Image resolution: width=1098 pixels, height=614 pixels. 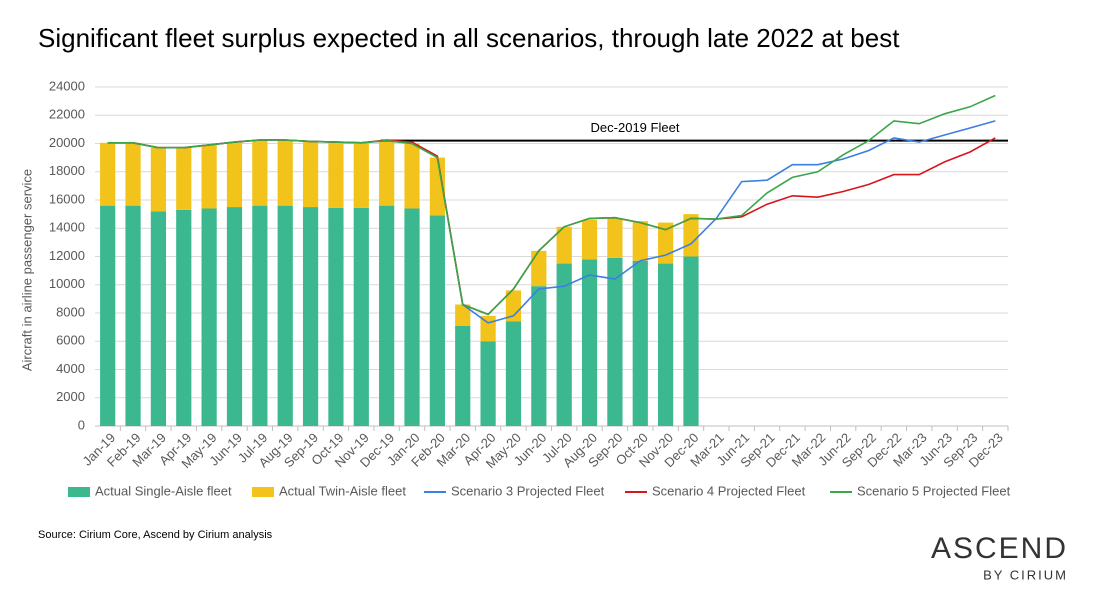 I want to click on y-tick-label: 16000, so click(x=67, y=198).